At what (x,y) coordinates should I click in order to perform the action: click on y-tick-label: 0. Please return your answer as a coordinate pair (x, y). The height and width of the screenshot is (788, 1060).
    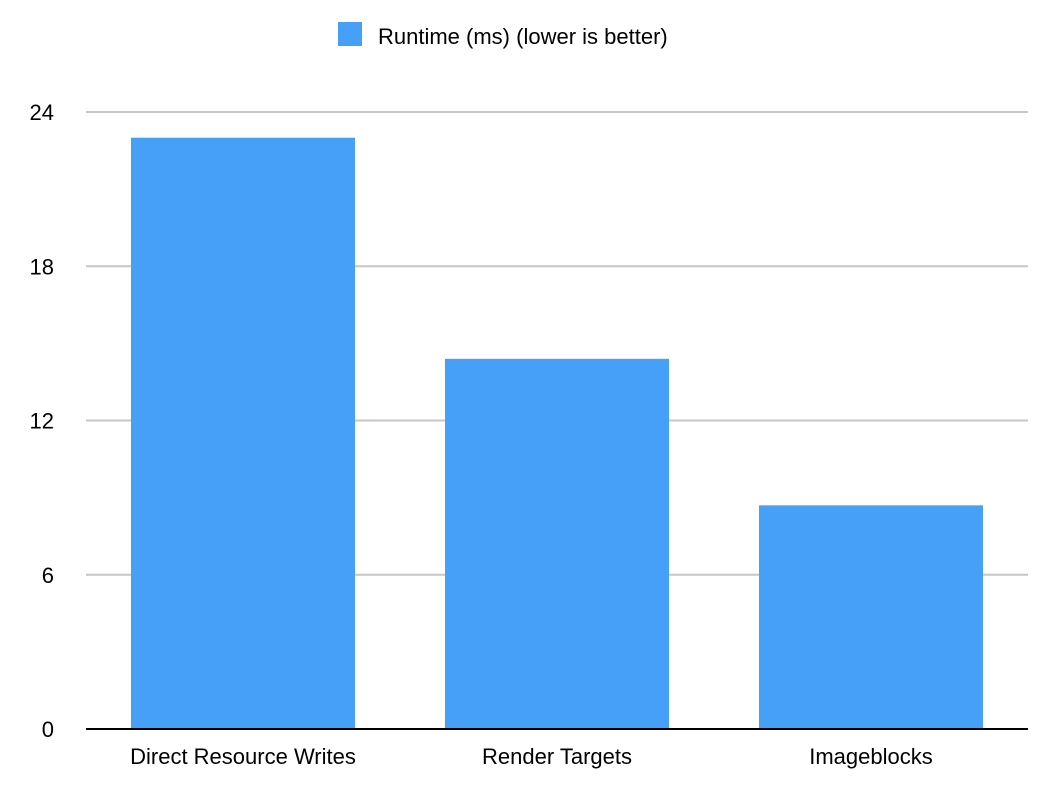
    Looking at the image, I should click on (48, 729).